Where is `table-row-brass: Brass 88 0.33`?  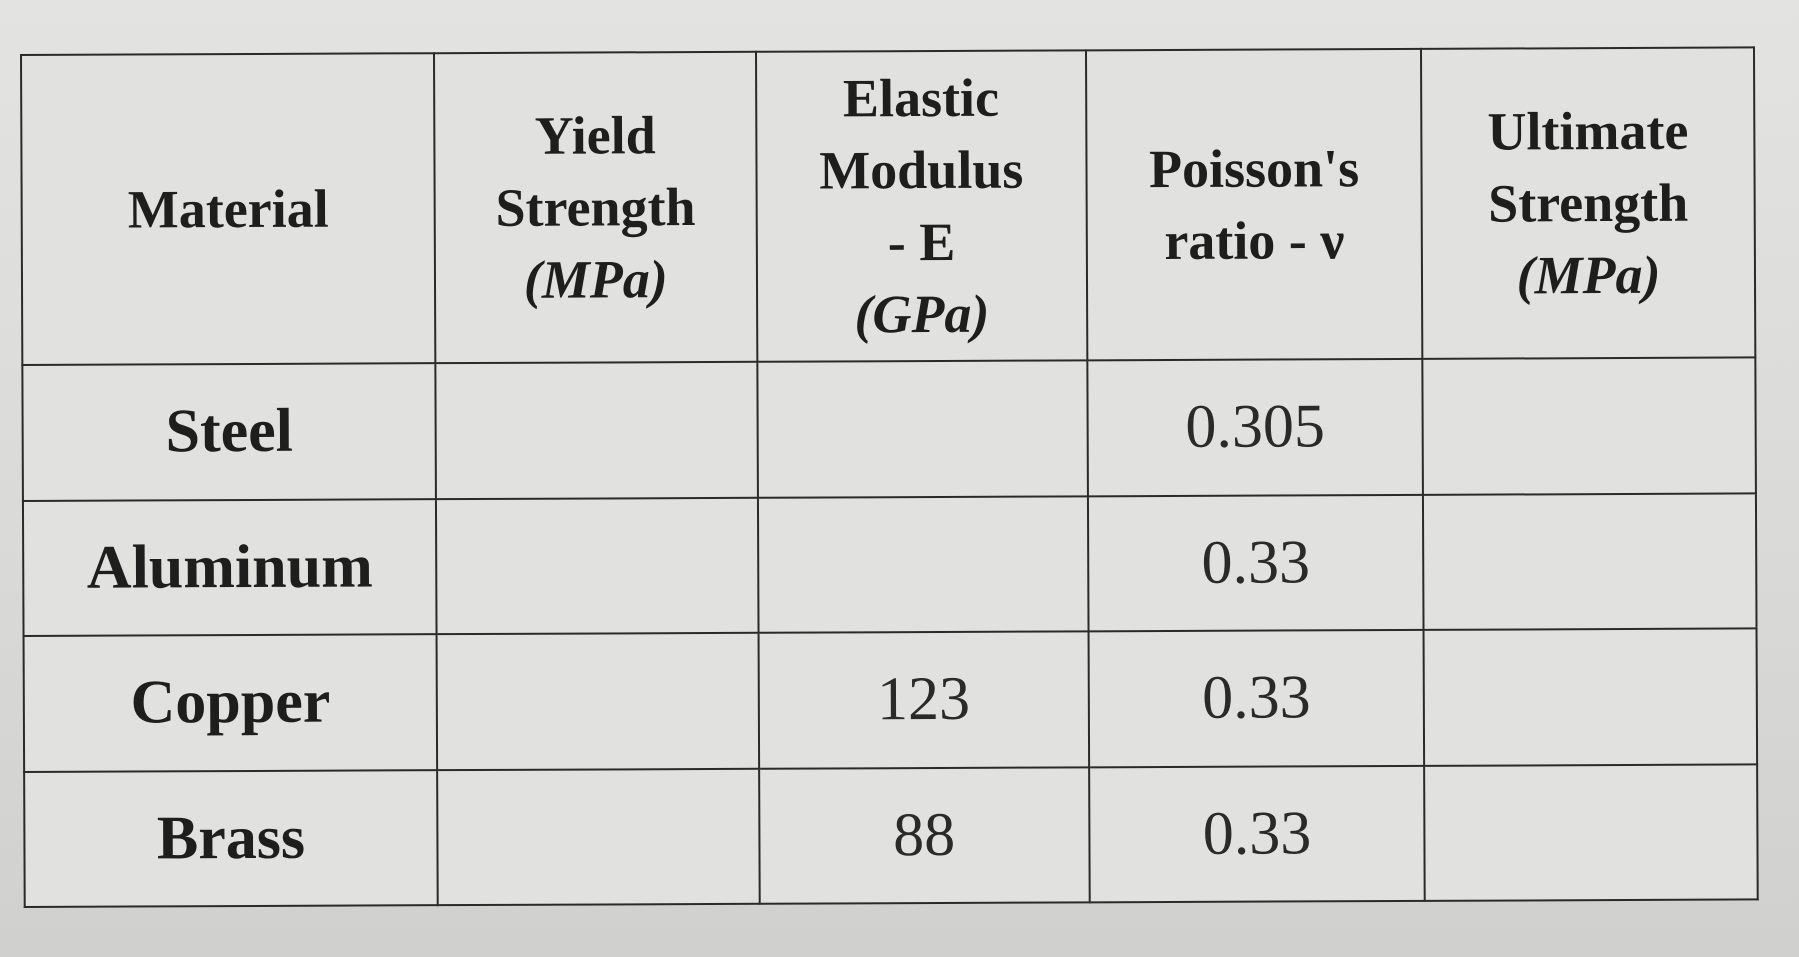 table-row-brass: Brass 88 0.33 is located at coordinates (891, 835).